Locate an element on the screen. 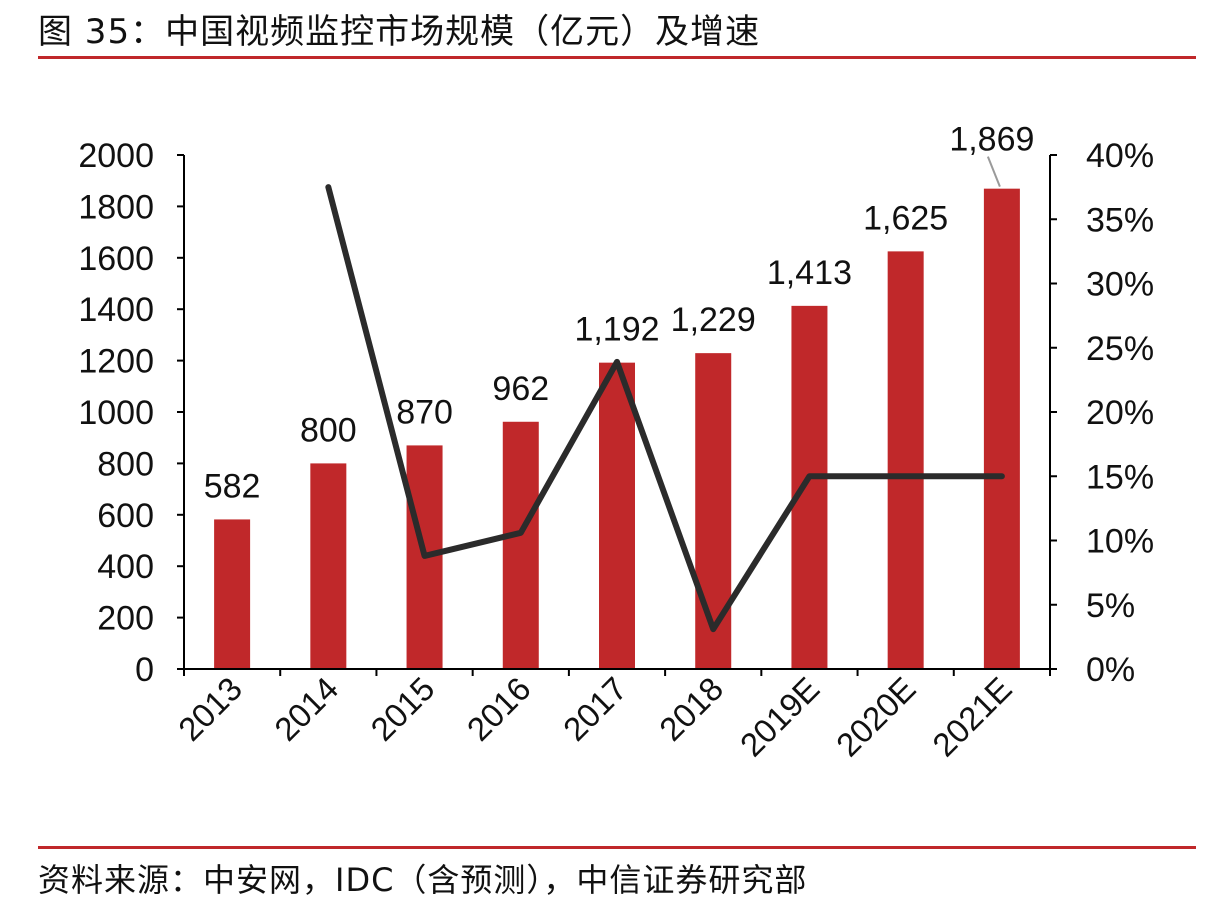 The image size is (1222, 914). x-tick-label: 2015 is located at coordinates (402, 709).